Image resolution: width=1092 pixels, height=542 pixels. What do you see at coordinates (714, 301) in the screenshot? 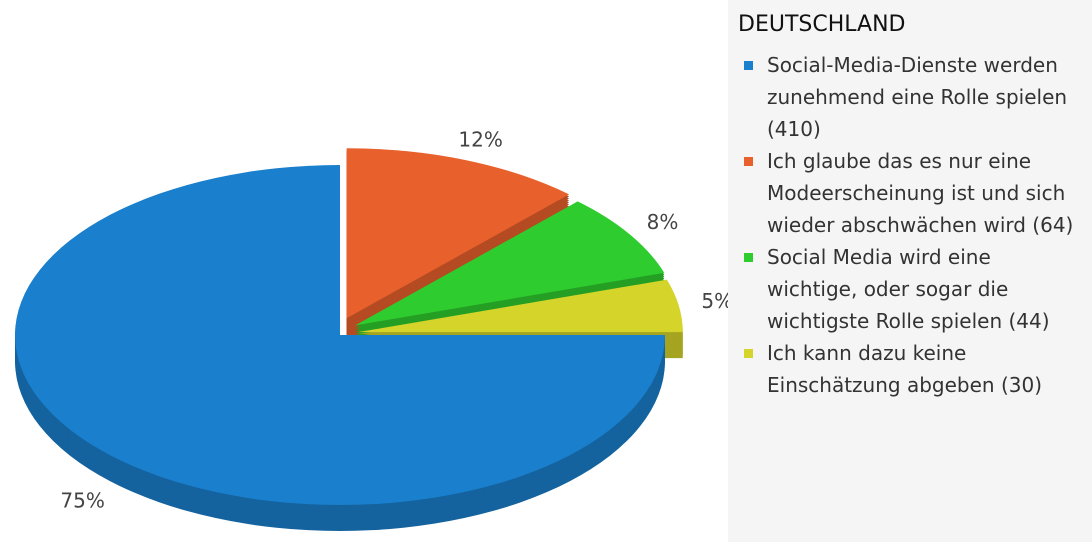
I see `data-label: 5%` at bounding box center [714, 301].